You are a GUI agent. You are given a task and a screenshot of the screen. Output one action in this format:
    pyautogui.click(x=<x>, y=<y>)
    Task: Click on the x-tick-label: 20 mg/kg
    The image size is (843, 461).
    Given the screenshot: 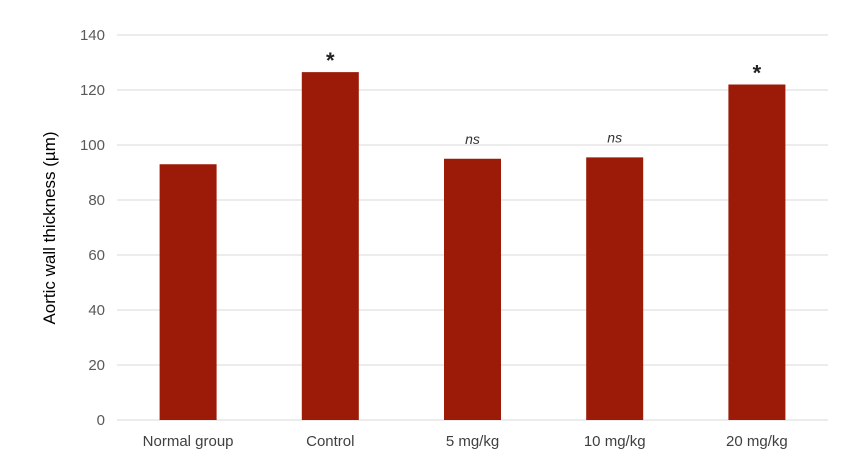 What is the action you would take?
    pyautogui.click(x=757, y=441)
    